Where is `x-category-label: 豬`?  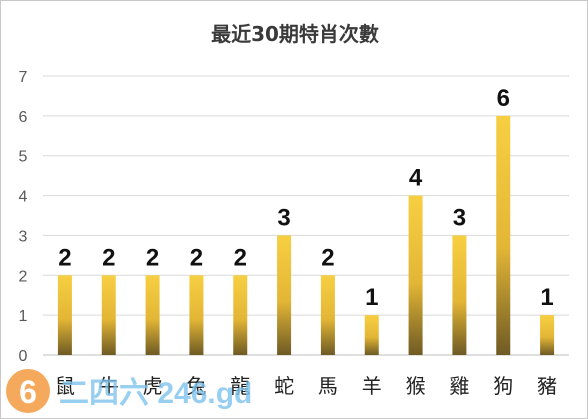
x-category-label: 豬 is located at coordinates (547, 386).